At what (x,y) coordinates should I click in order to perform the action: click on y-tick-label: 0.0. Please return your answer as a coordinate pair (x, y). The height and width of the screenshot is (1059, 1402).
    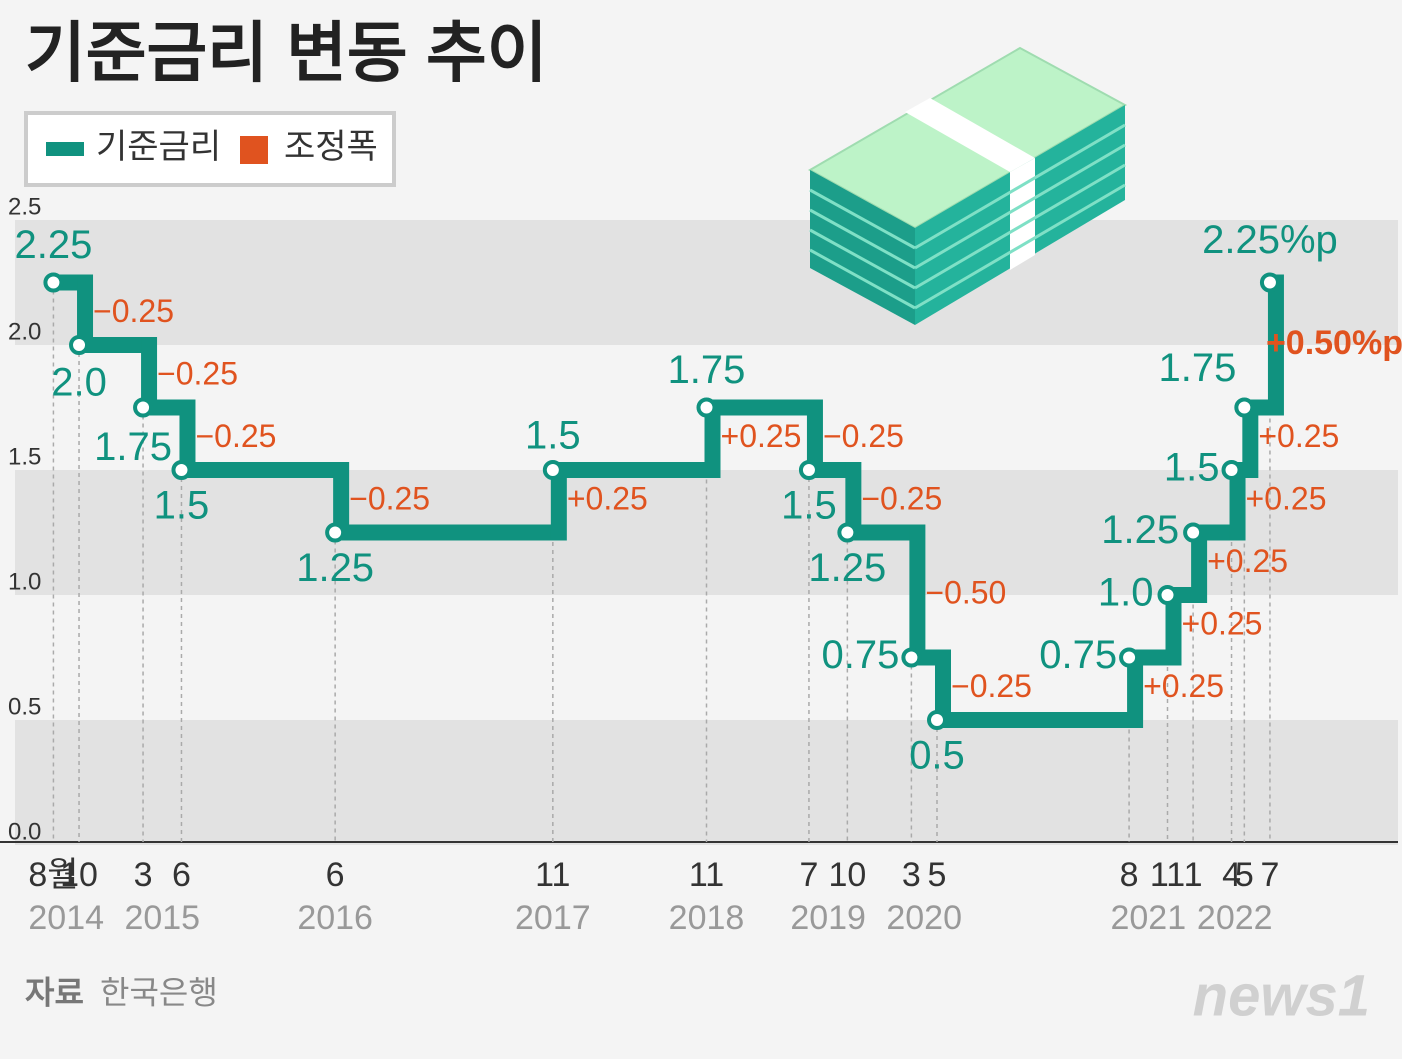
    Looking at the image, I should click on (24, 831).